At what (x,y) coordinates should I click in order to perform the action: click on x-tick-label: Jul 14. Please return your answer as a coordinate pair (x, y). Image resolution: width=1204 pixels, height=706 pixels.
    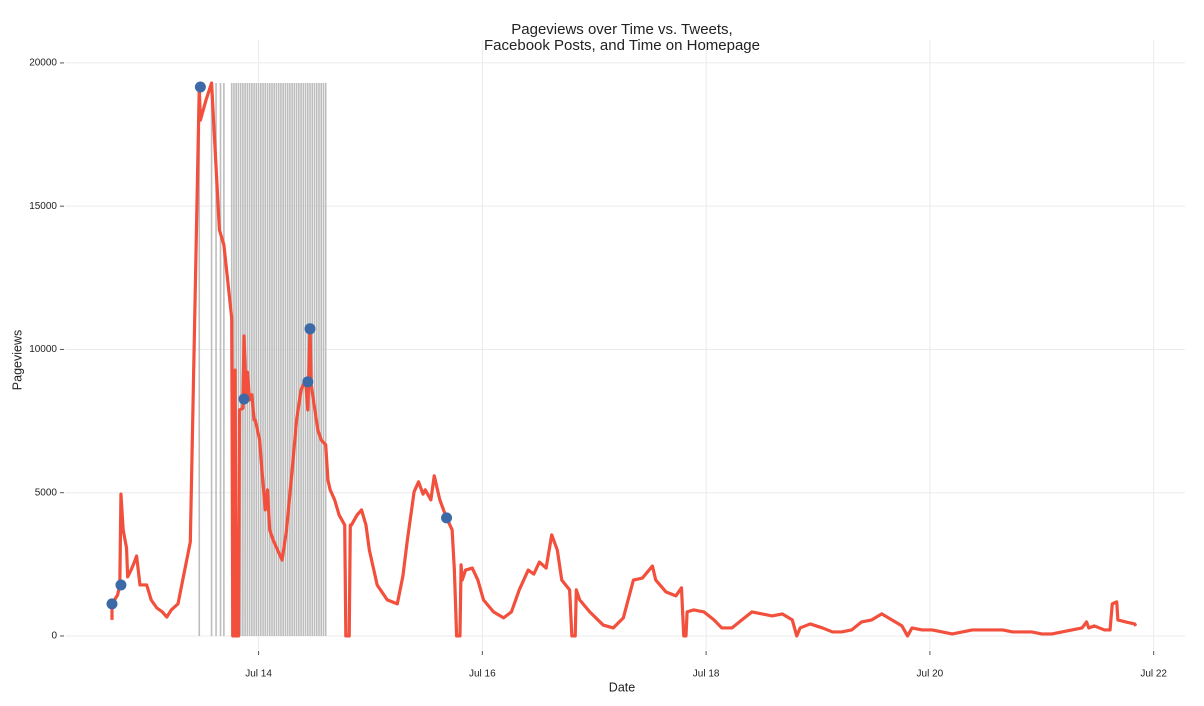
    Looking at the image, I should click on (258, 674).